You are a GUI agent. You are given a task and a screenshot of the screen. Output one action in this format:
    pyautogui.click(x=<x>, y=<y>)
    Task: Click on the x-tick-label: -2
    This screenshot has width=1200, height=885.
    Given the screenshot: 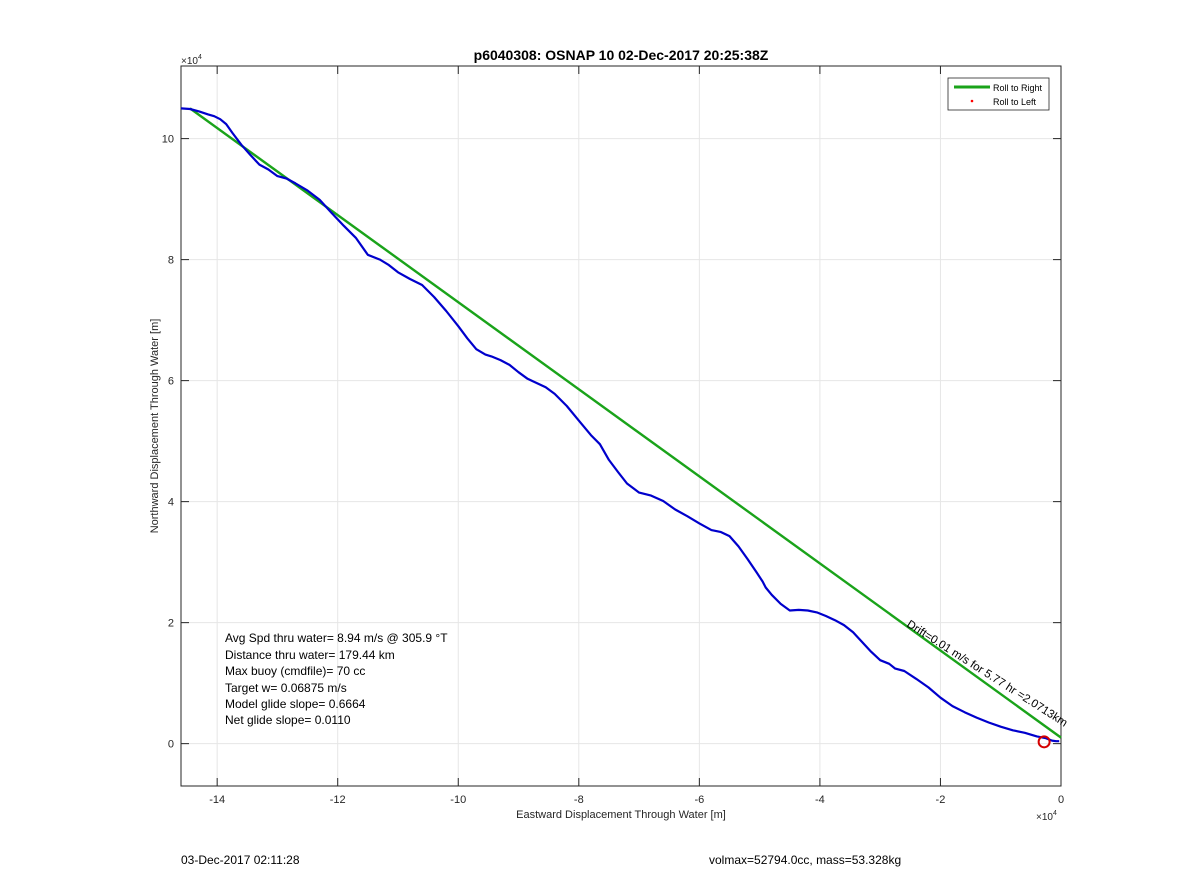 What is the action you would take?
    pyautogui.click(x=941, y=800)
    